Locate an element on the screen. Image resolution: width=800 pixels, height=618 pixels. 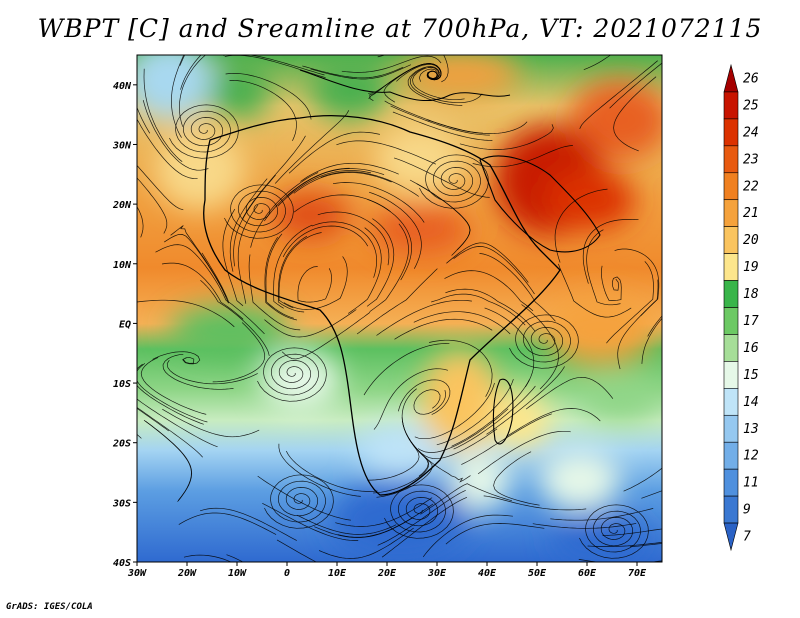
colorbar-label: 17 is located at coordinates (751, 321).